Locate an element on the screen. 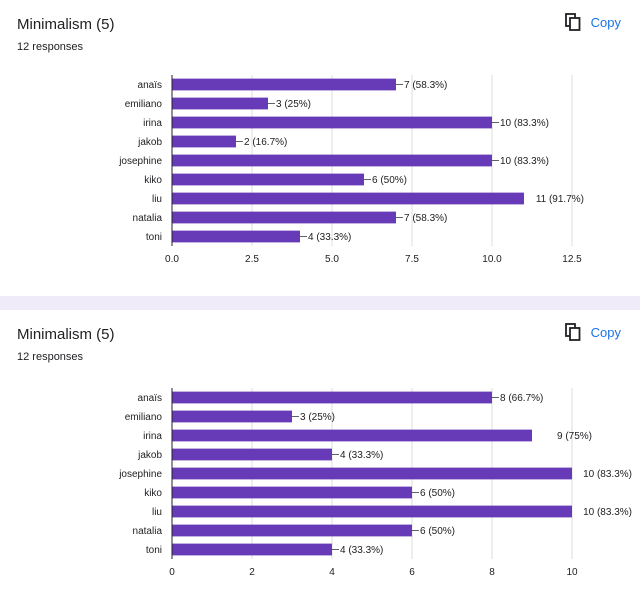 This screenshot has width=640, height=598. x-tick-label: 0 is located at coordinates (172, 572).